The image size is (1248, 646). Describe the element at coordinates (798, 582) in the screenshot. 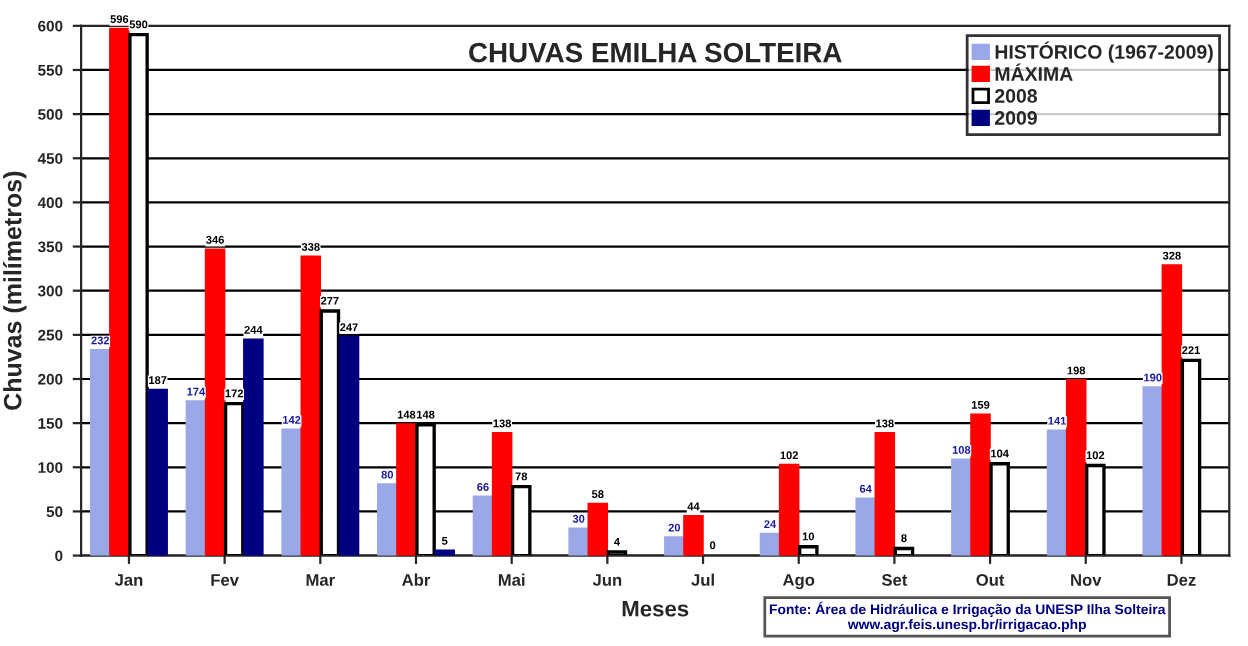

I see `x-tick-label: Ago` at that location.